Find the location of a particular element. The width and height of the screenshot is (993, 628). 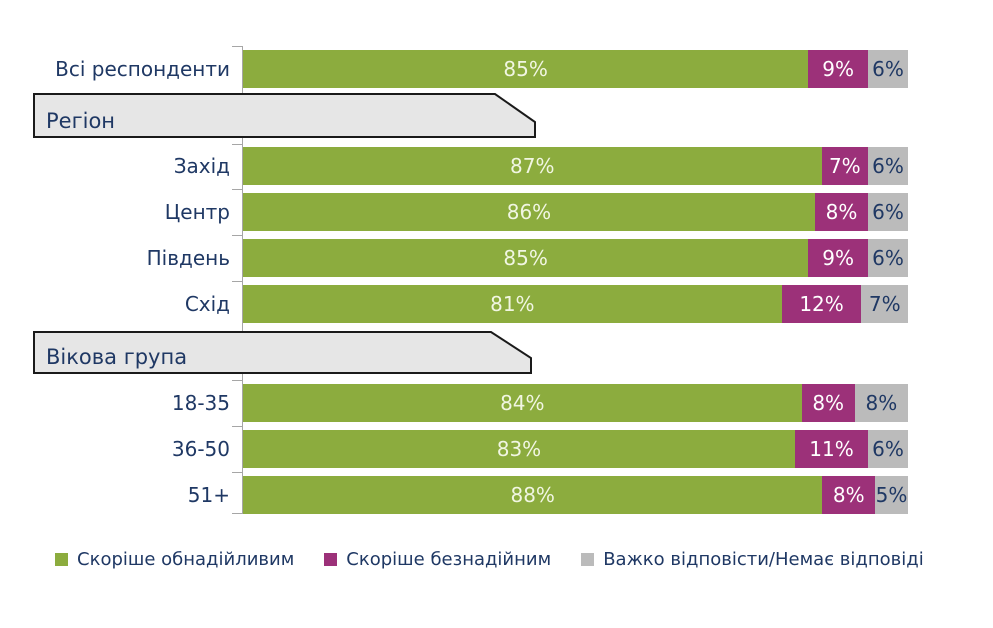

bar-segment-series-2: 11% is located at coordinates (831, 449).